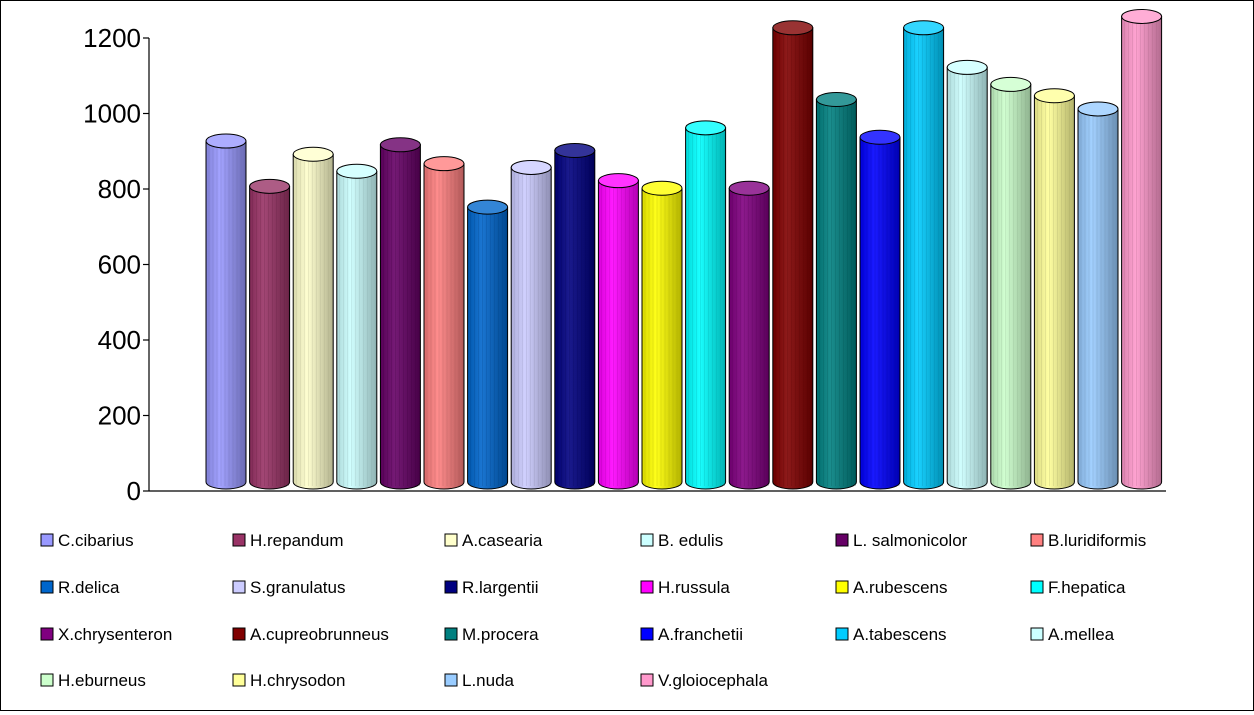 This screenshot has height=715, width=1254. Describe the element at coordinates (96, 540) in the screenshot. I see `legend-label: C.cibarius` at that location.